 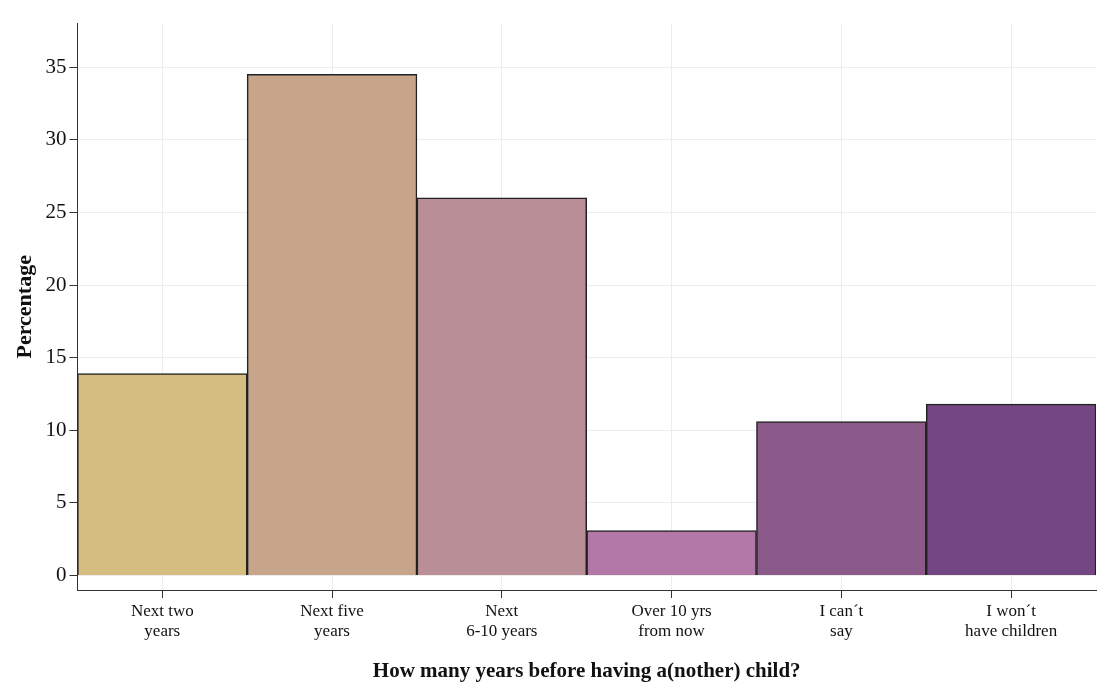 I want to click on y-tick-label: 15, so click(x=56, y=356).